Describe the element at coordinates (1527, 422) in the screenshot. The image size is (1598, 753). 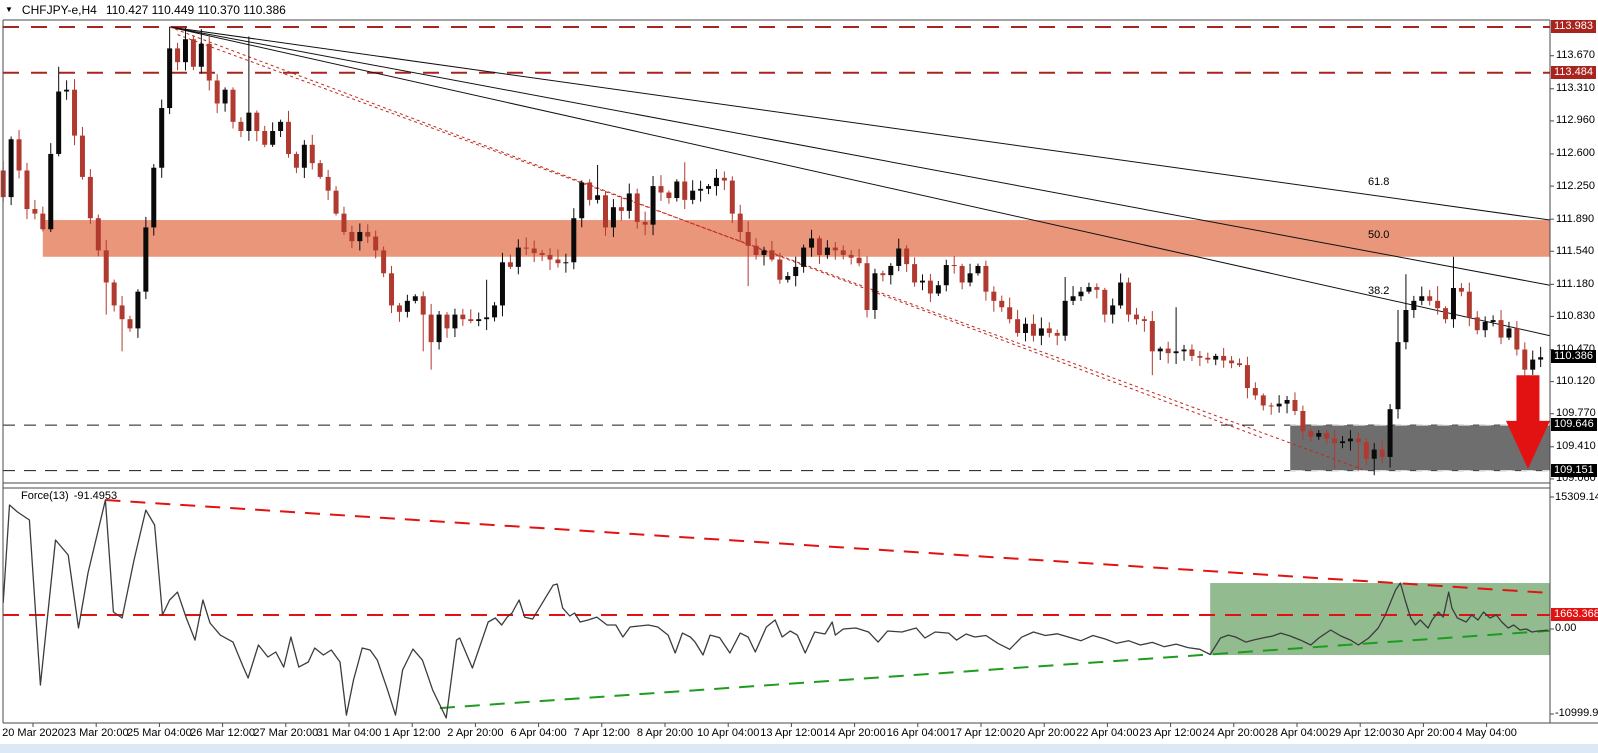
I see `sell-arrow-icon` at that location.